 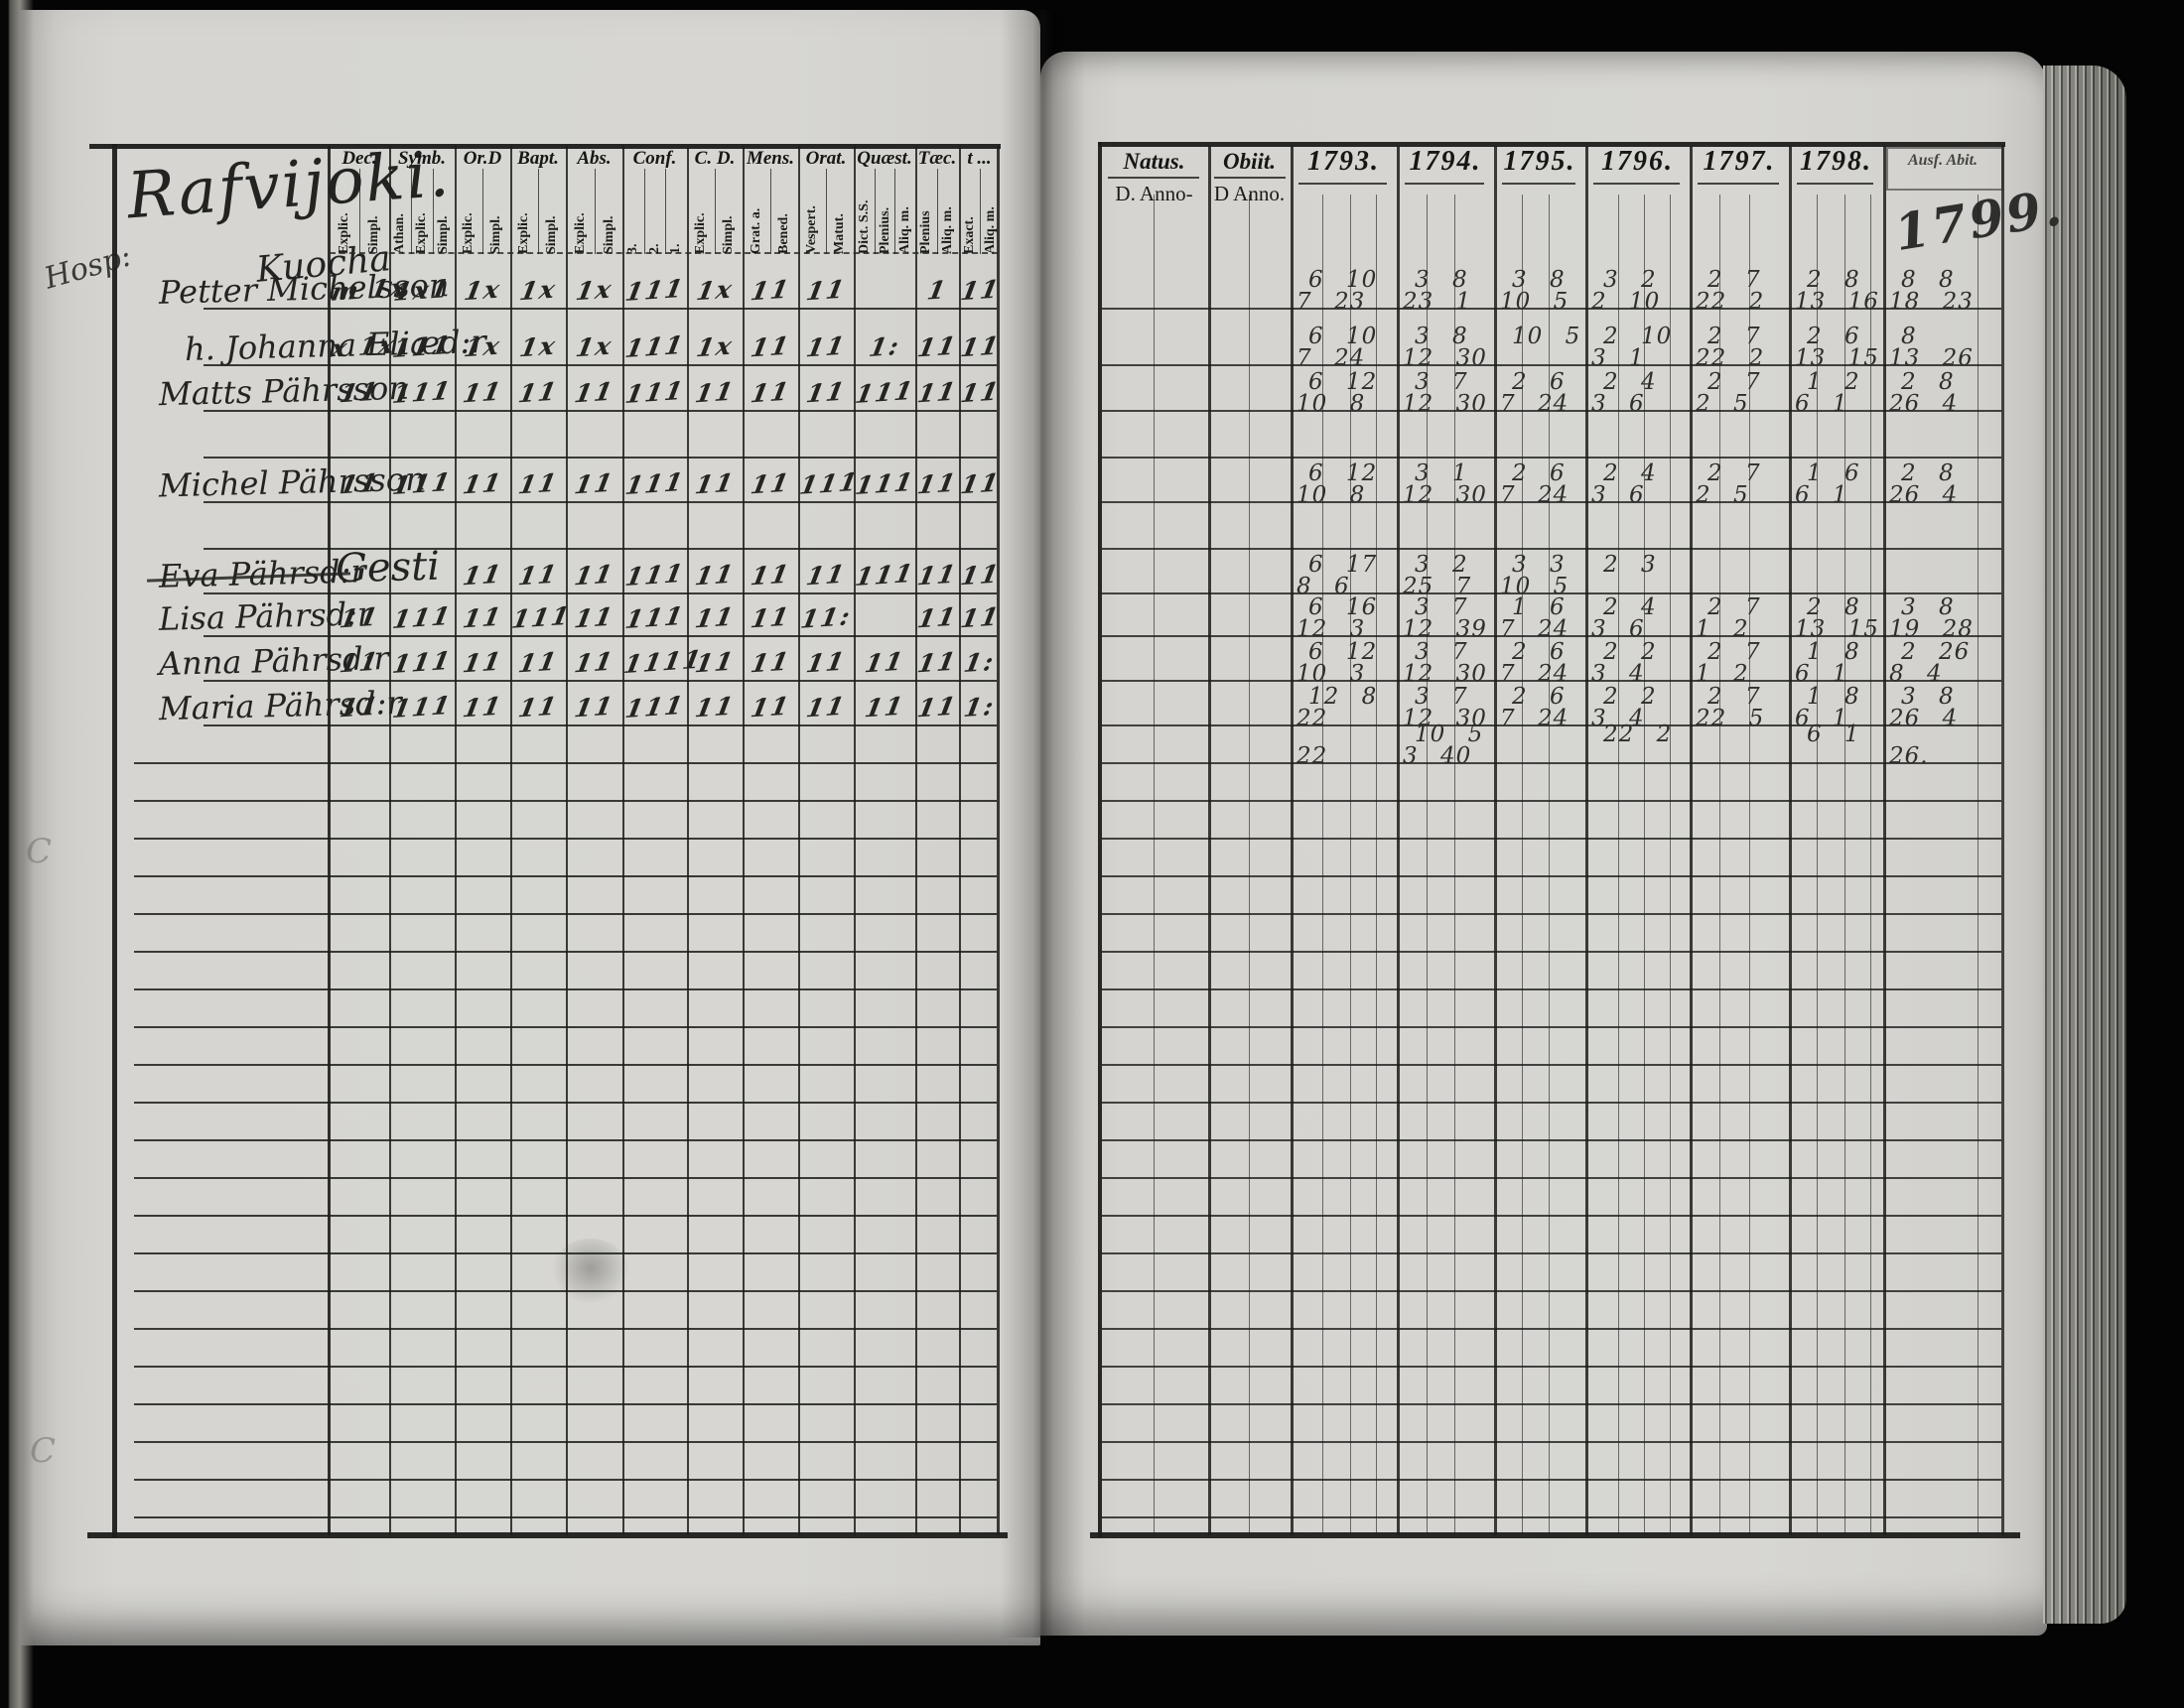 What do you see at coordinates (756, 230) in the screenshot?
I see `column-subheader: Grat. a.` at bounding box center [756, 230].